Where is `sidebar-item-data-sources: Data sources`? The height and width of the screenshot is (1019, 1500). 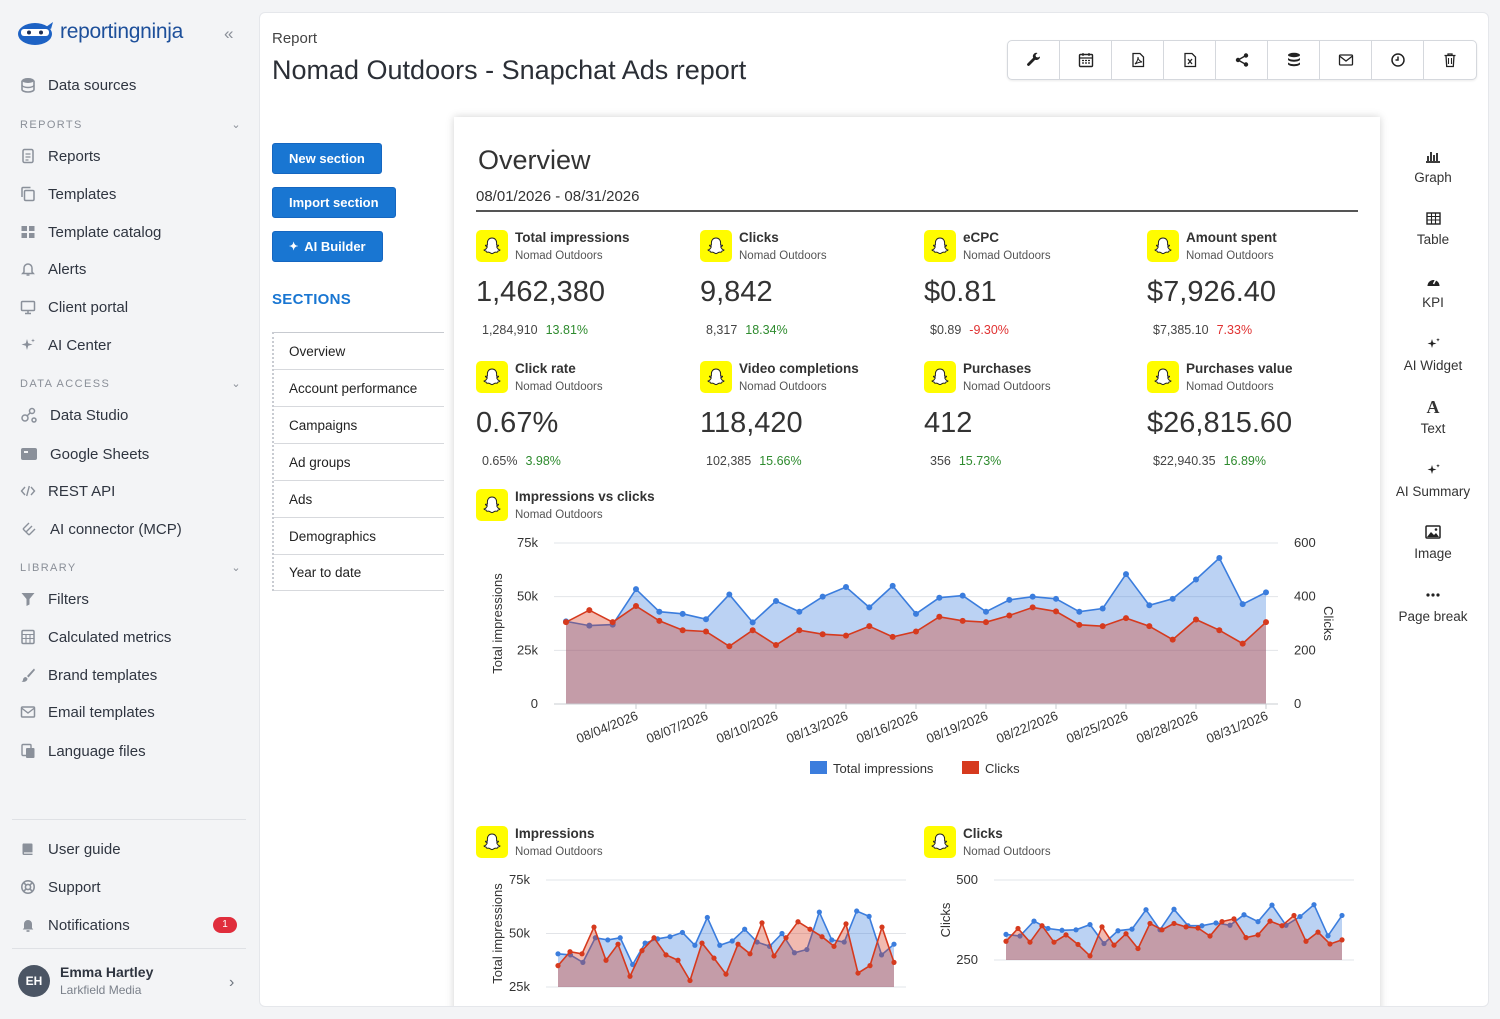 sidebar-item-data-sources: Data sources is located at coordinates (78, 85).